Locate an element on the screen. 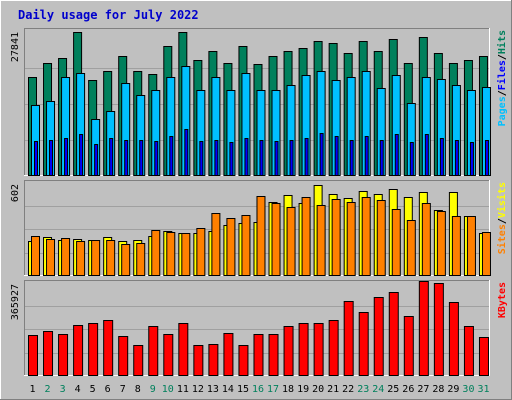 The width and height of the screenshot is (512, 400). x-tick-label-29: 29 is located at coordinates (453, 389).